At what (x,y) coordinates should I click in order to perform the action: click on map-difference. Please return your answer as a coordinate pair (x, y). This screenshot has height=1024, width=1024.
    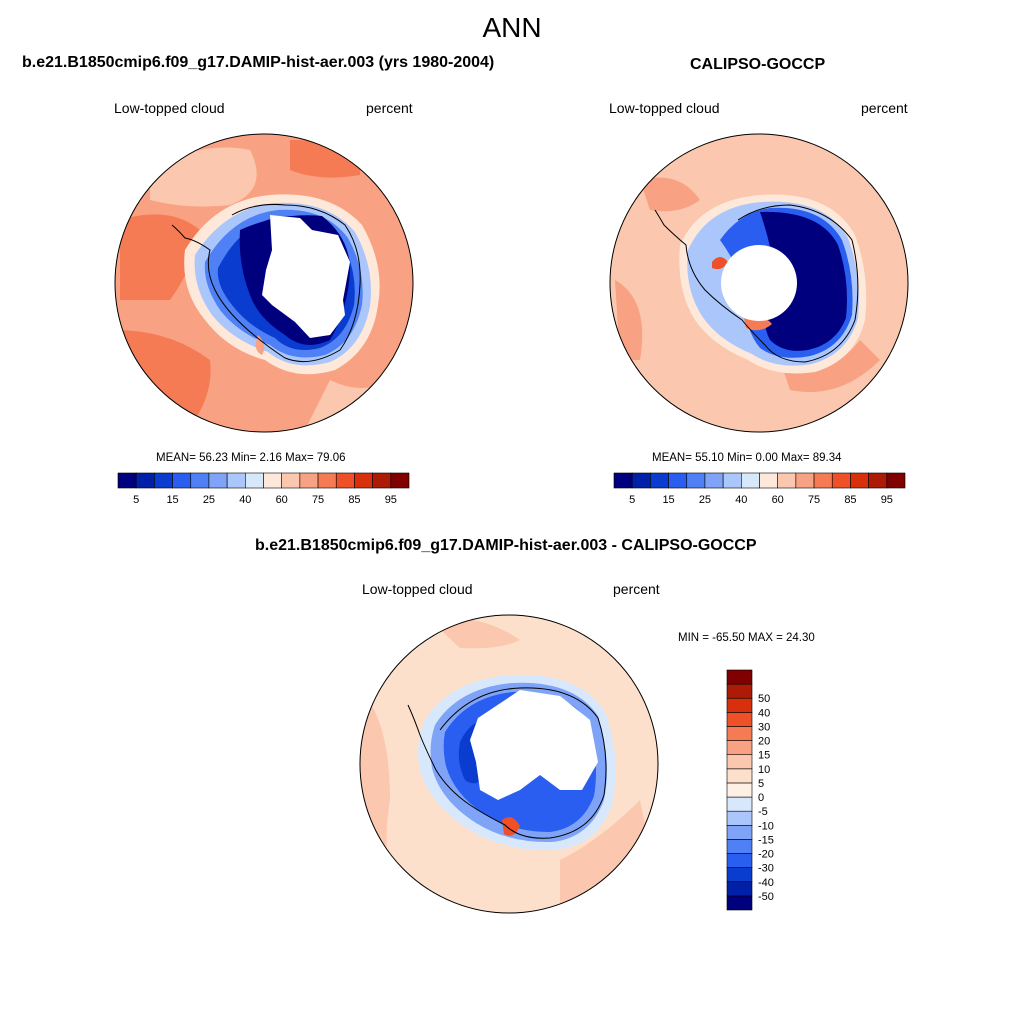
    Looking at the image, I should click on (509, 764).